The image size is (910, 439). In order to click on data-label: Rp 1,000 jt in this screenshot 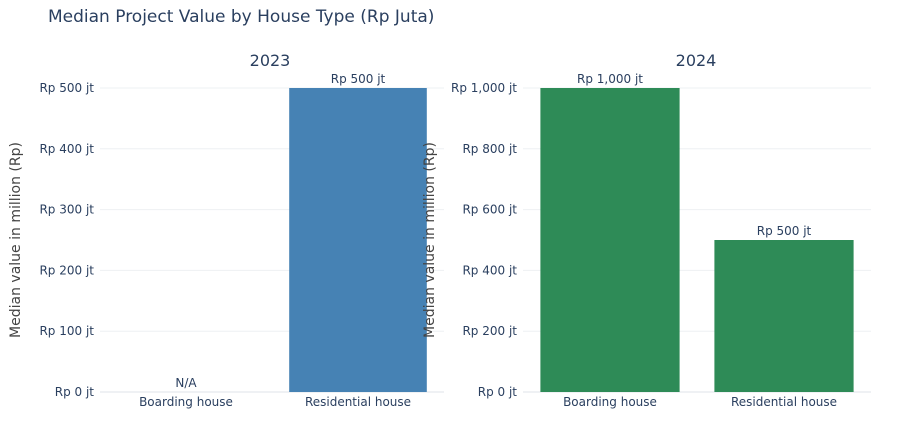, I will do `click(610, 79)`.